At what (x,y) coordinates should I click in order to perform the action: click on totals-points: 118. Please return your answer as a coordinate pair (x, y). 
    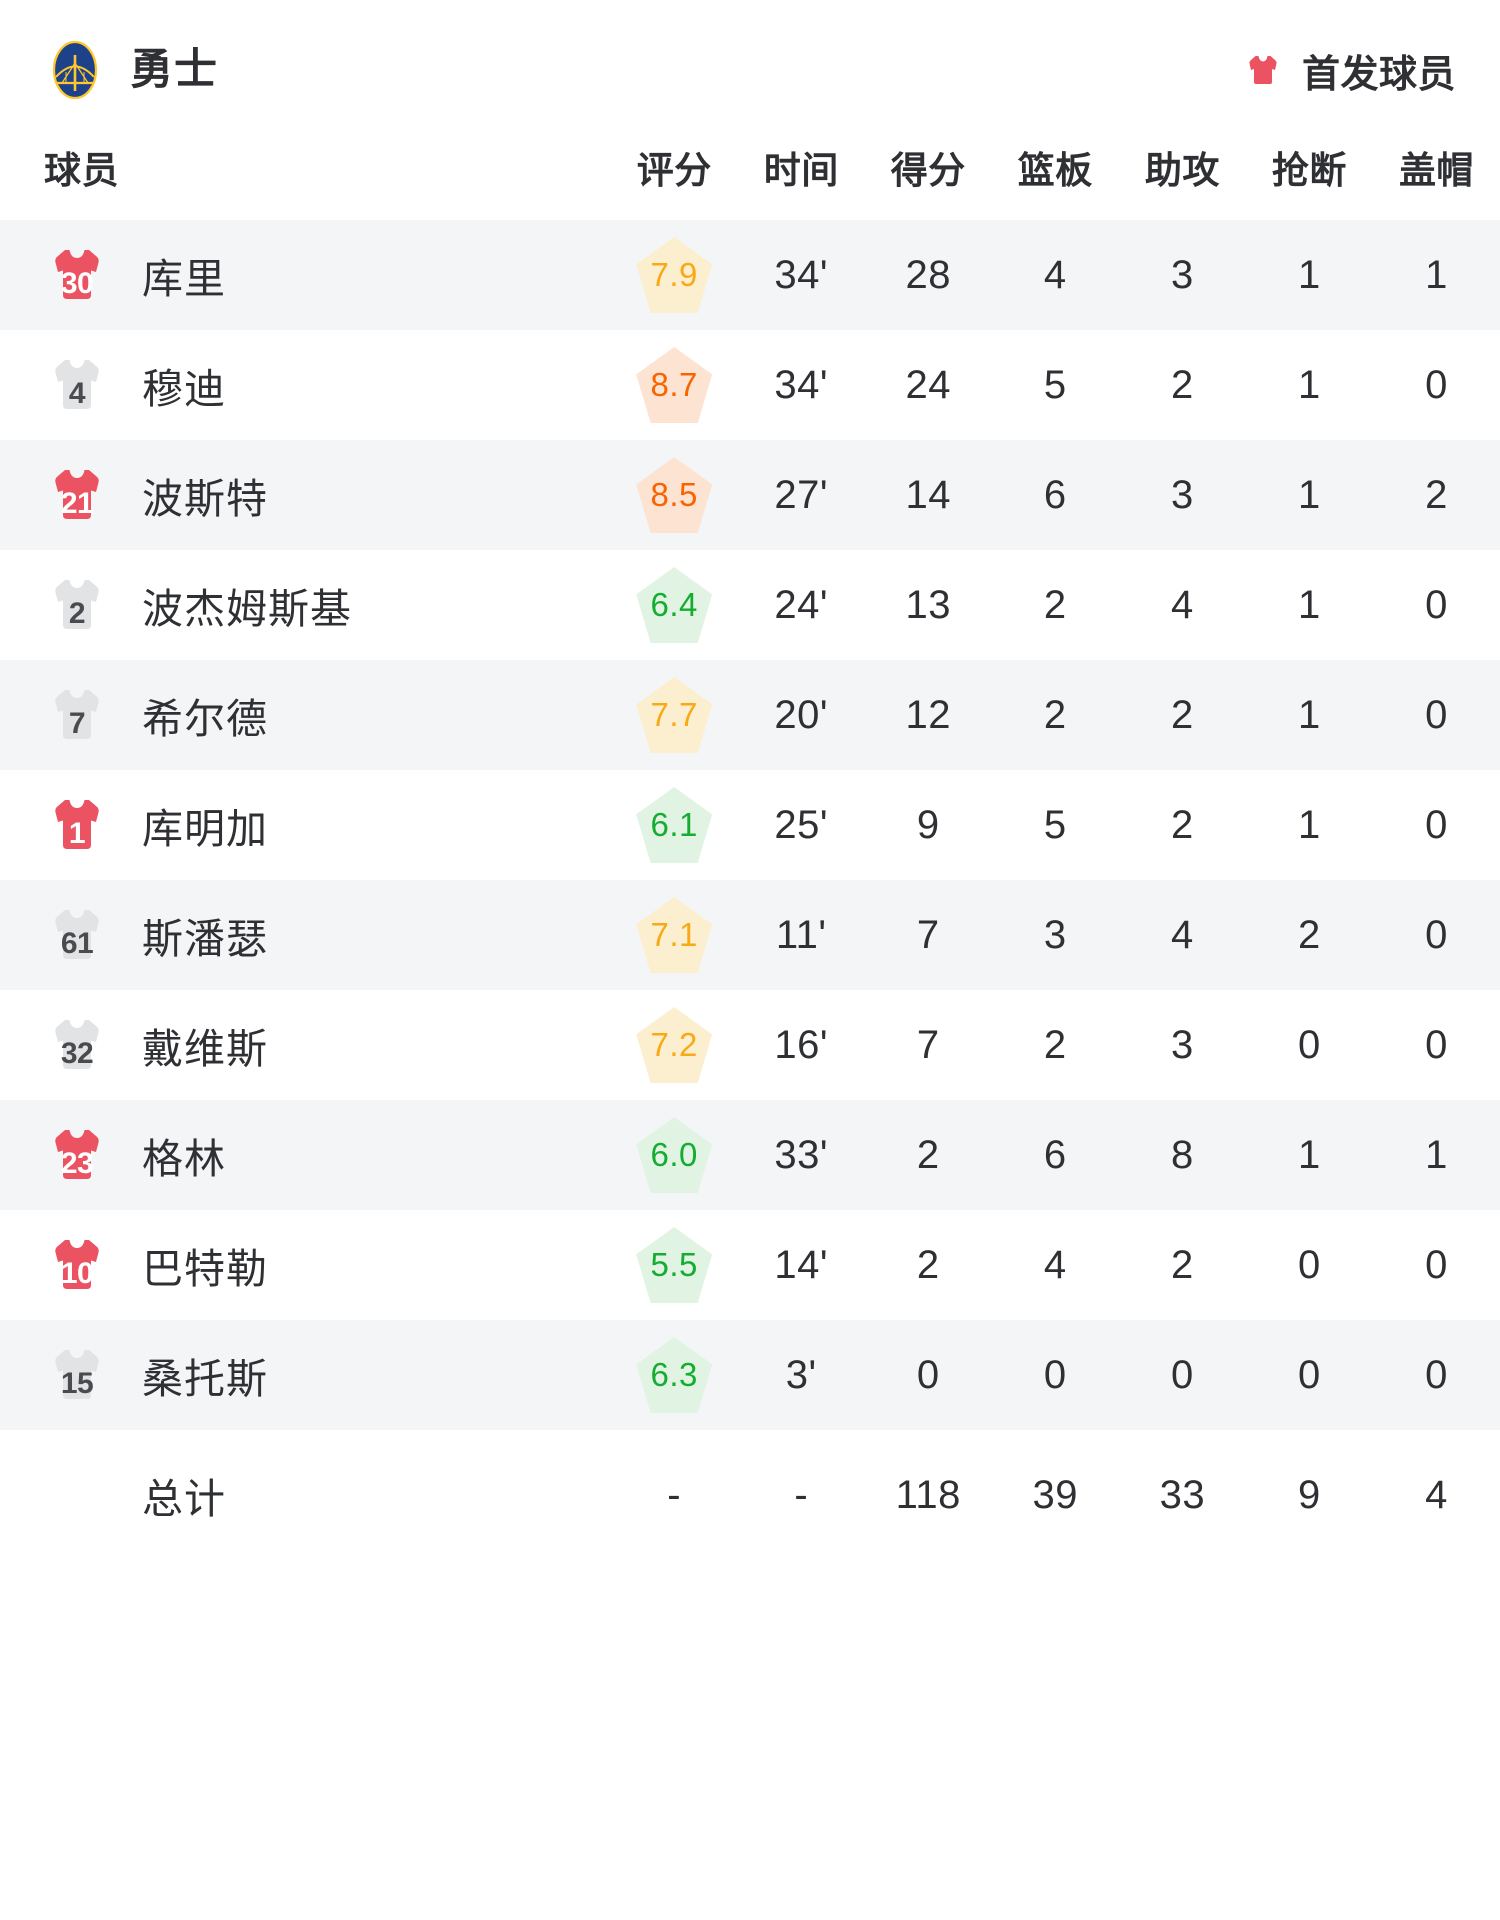
    Looking at the image, I should click on (928, 1494).